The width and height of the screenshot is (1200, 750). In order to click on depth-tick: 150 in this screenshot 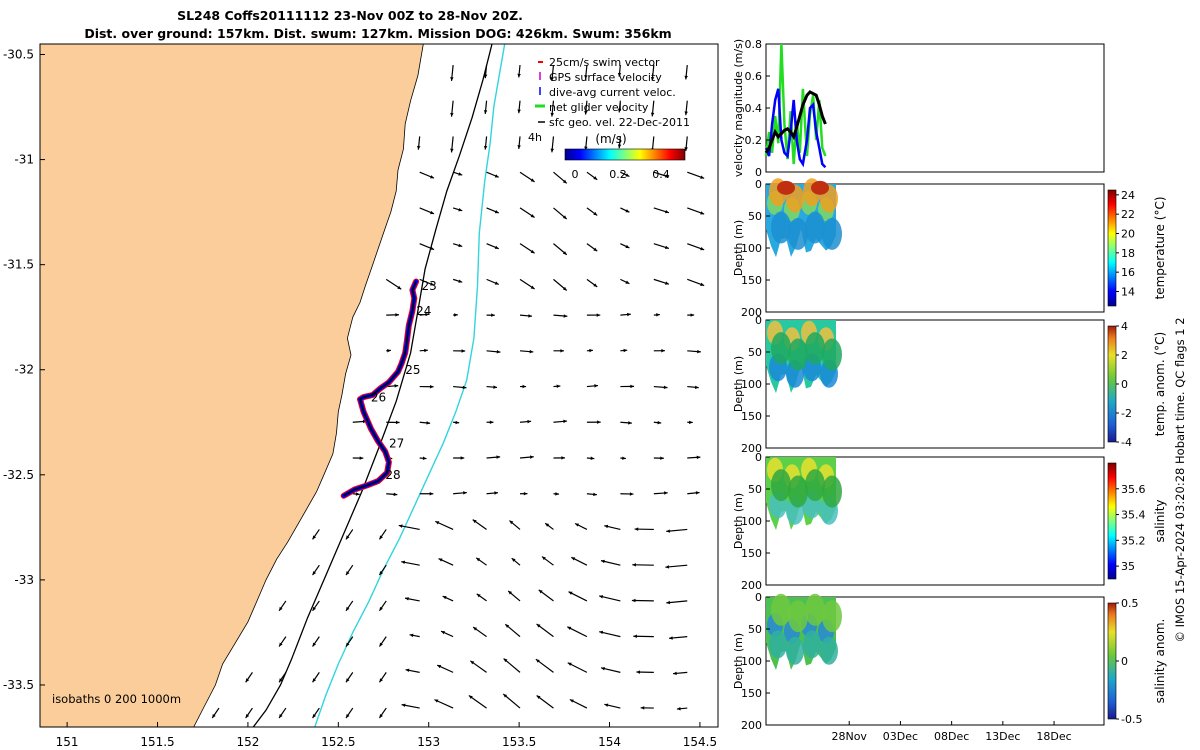, I will do `click(751, 693)`.